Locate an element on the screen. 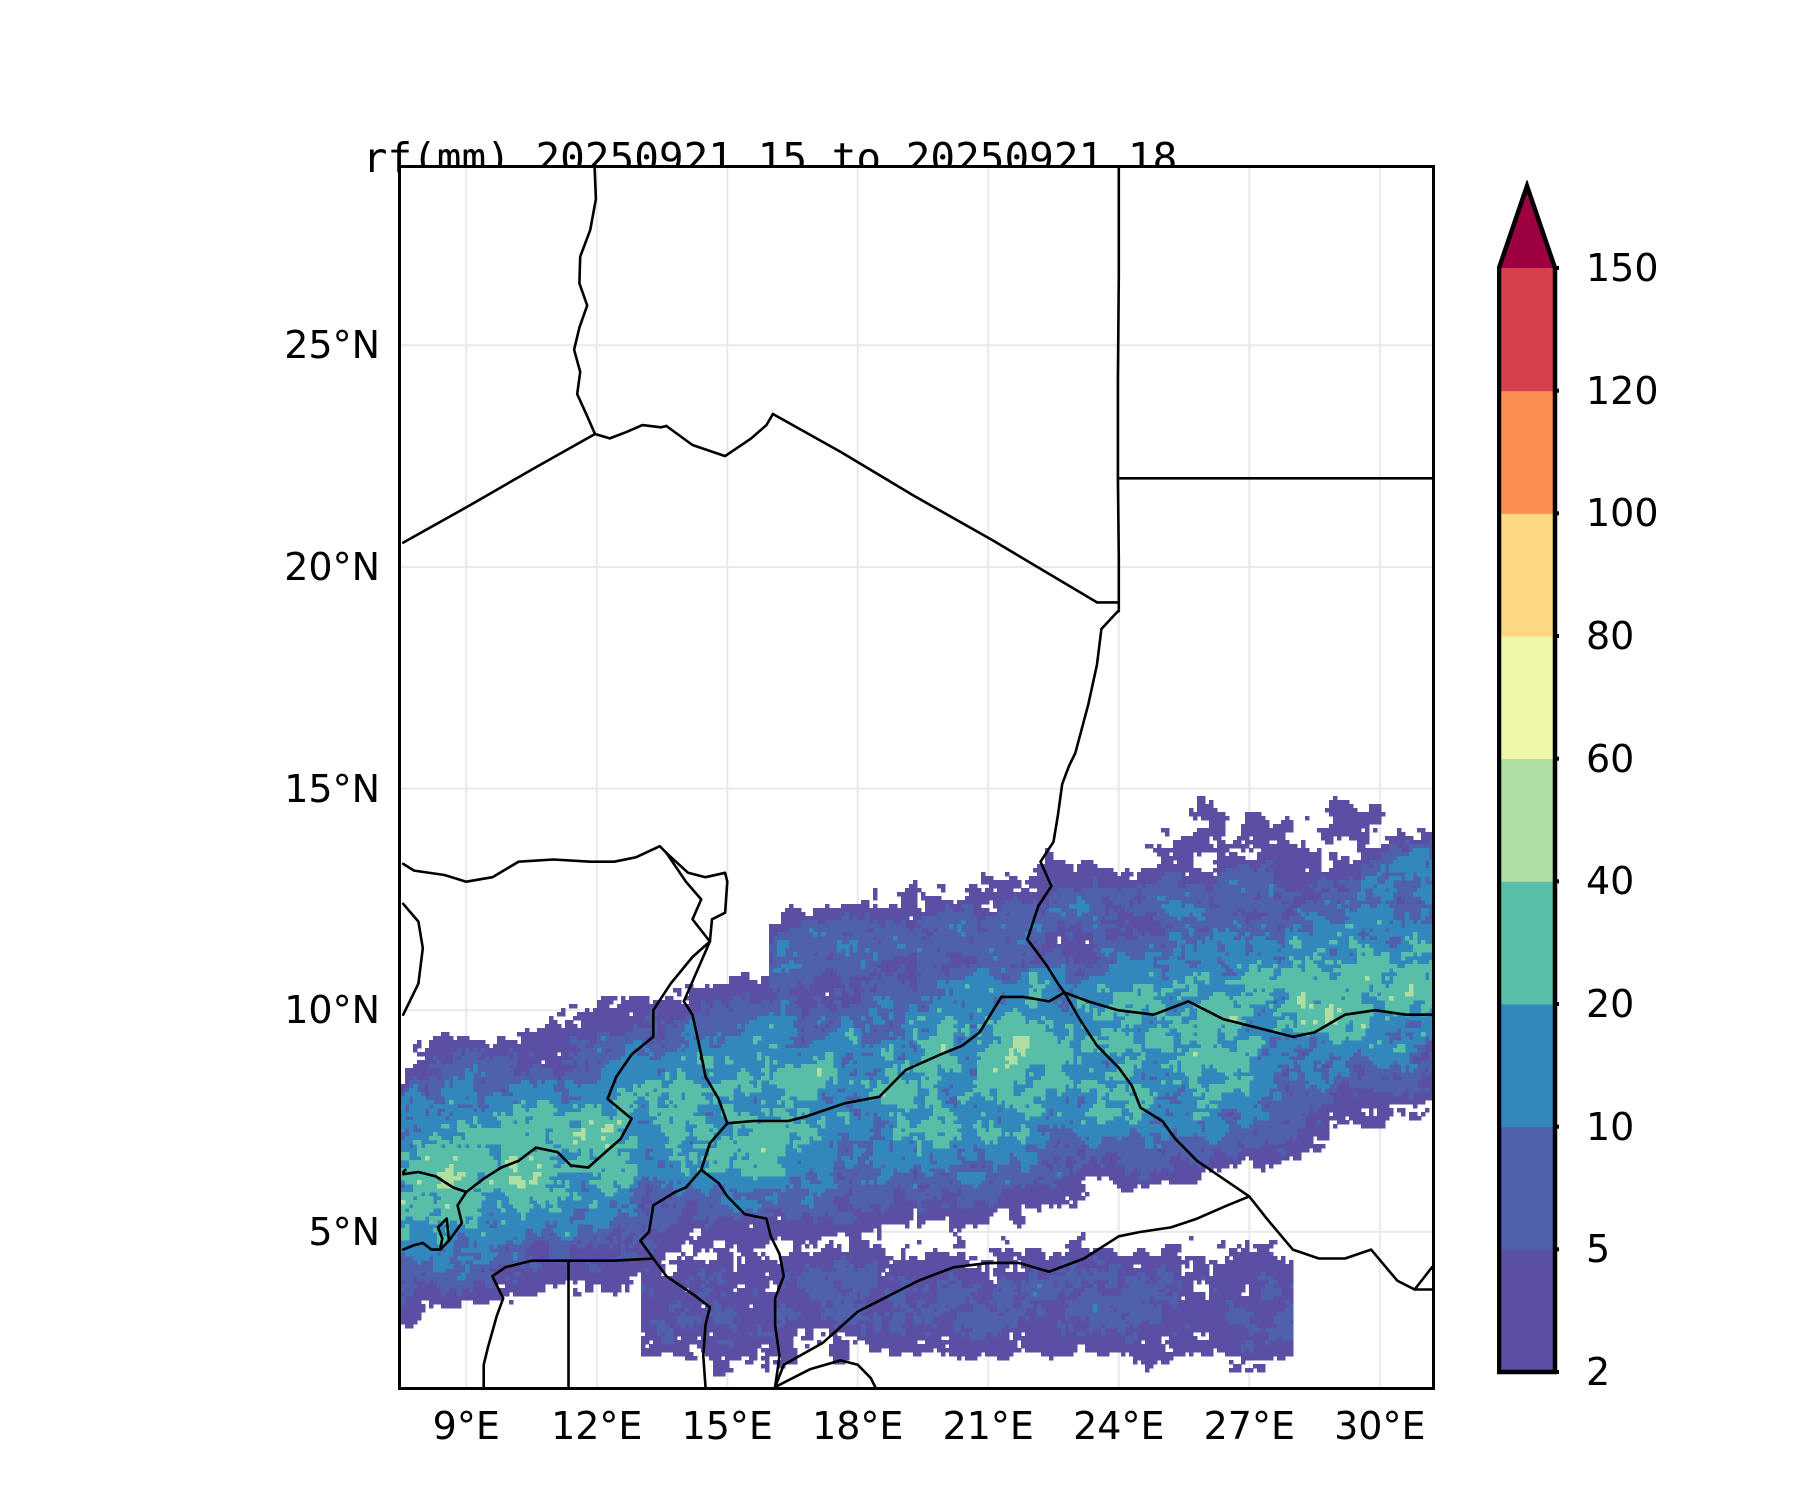  colorbar-tick-label-80: 80 is located at coordinates (1610, 636).